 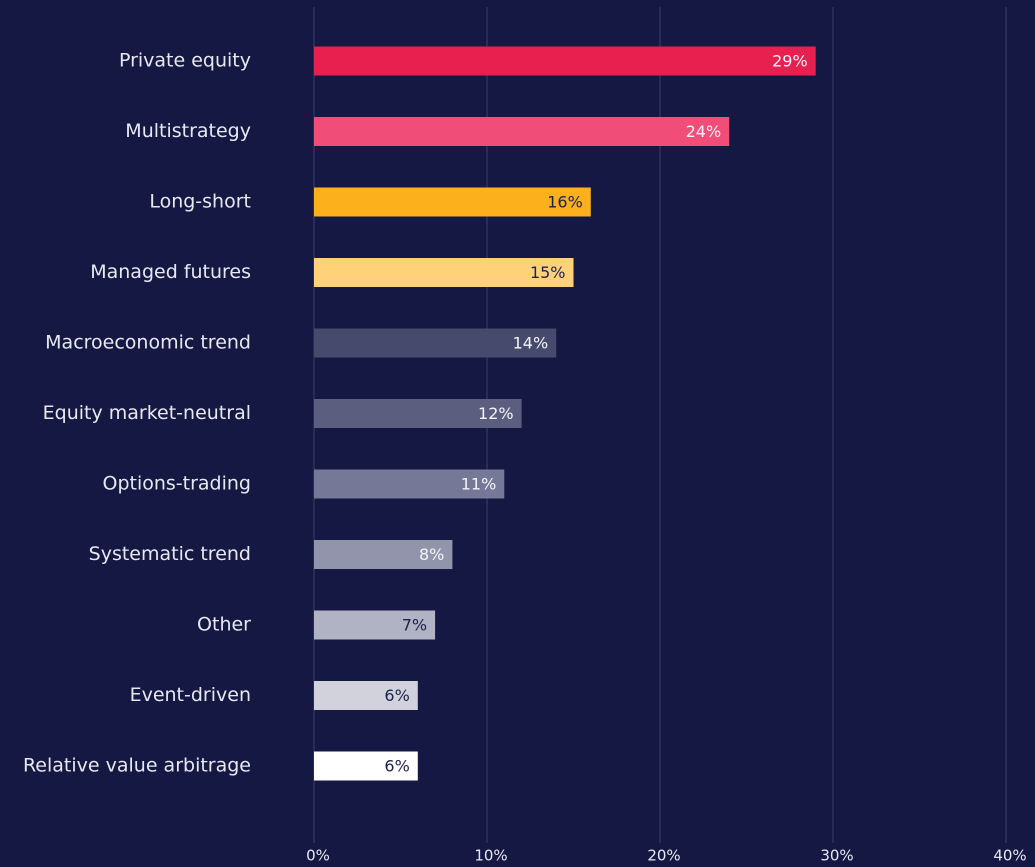 I want to click on x-tick-label: 0%, so click(x=318, y=856).